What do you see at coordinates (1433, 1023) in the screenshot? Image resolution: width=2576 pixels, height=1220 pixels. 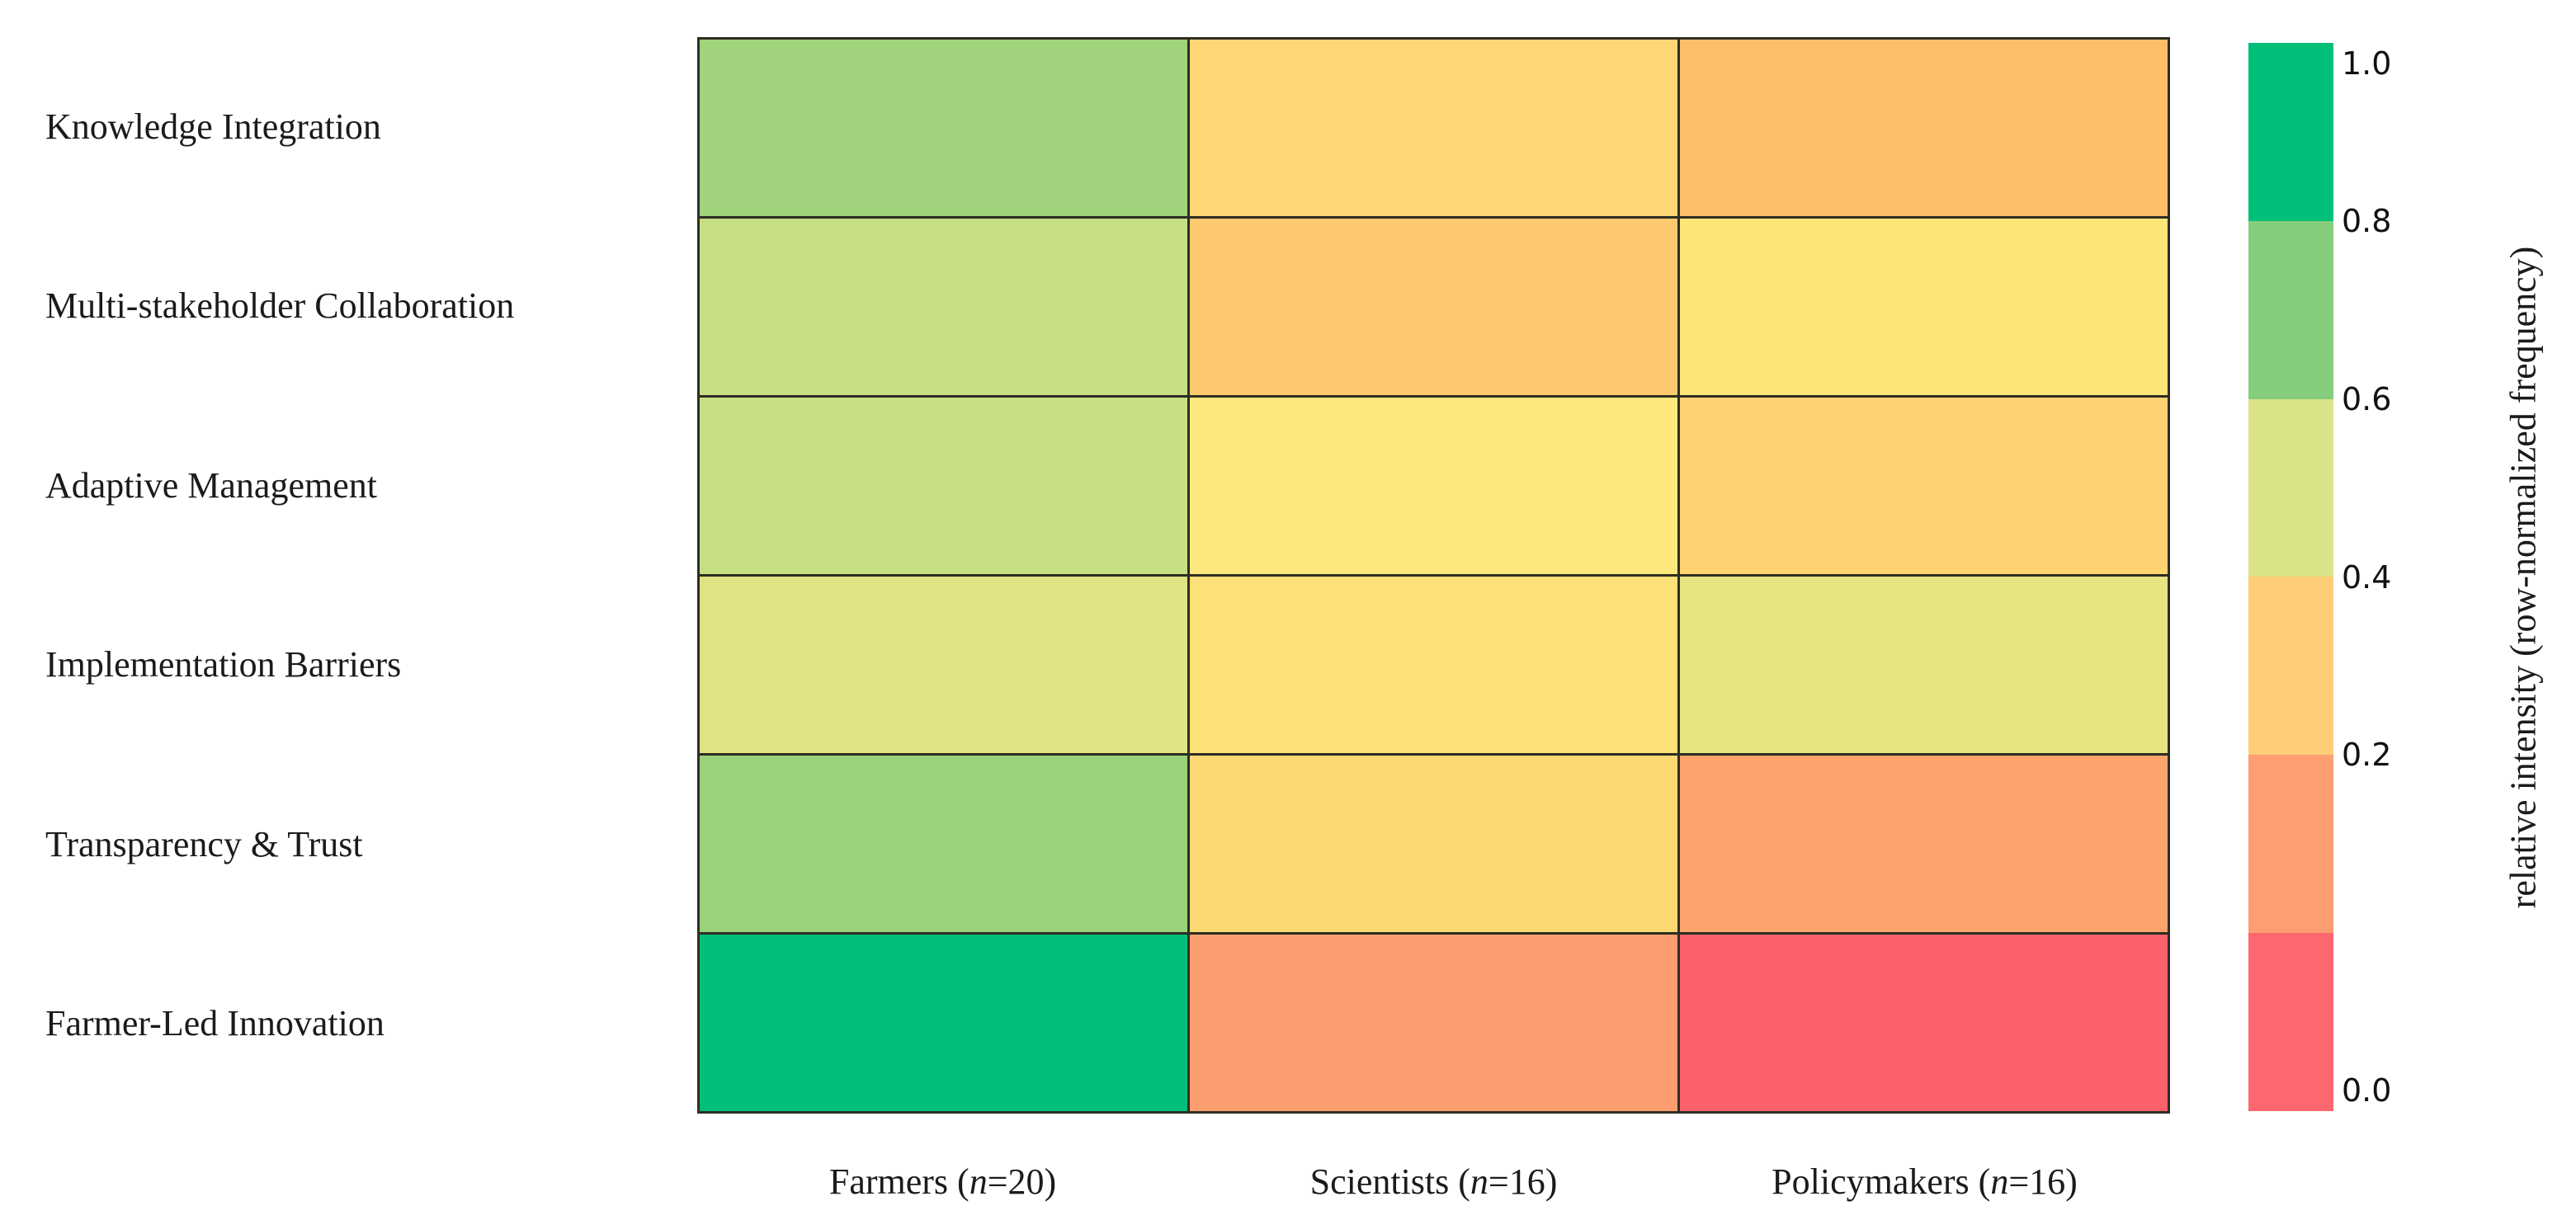 I see `heatmap-cell-r6-c2` at bounding box center [1433, 1023].